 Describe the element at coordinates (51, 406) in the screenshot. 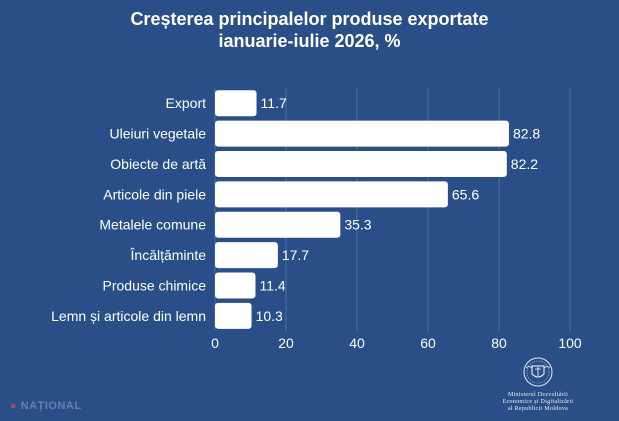

I see `watermark-text: NAȚIONAL` at that location.